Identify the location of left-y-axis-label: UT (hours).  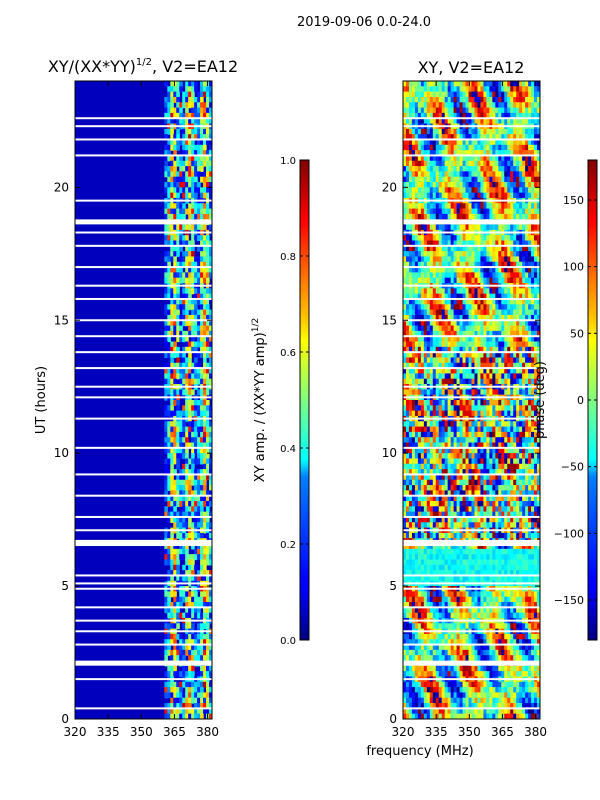
(41, 400).